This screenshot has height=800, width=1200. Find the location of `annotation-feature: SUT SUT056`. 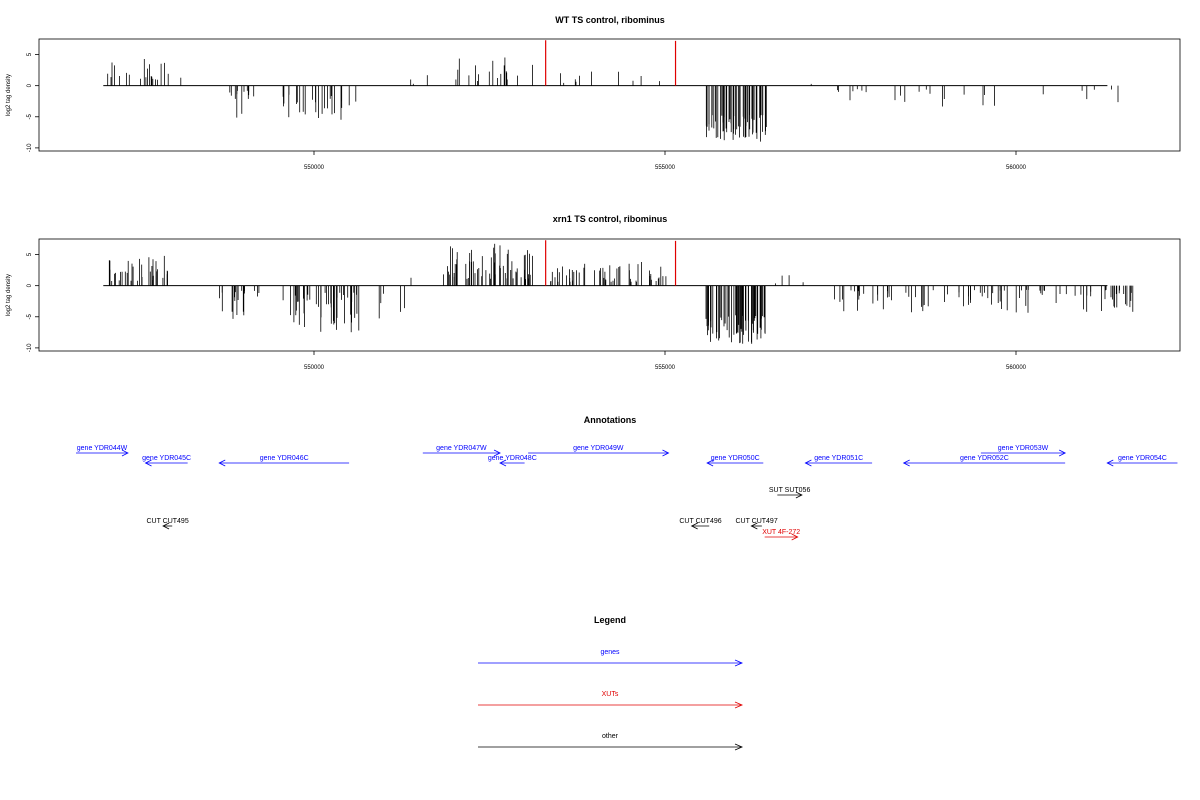

annotation-feature: SUT SUT056 is located at coordinates (790, 493).